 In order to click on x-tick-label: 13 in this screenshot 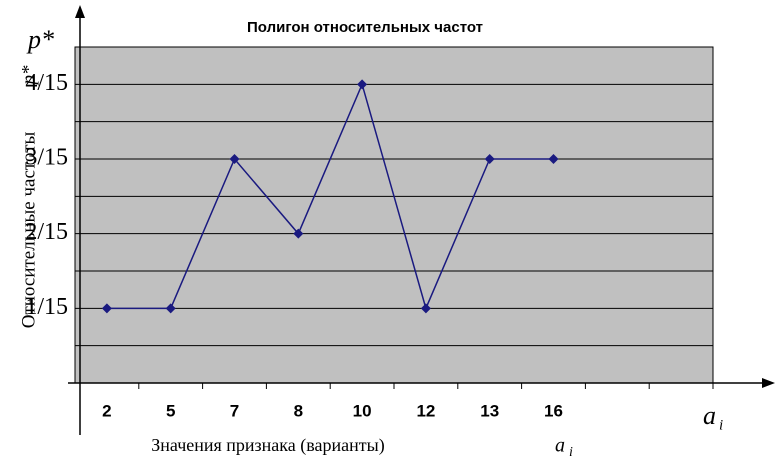, I will do `click(489, 410)`.